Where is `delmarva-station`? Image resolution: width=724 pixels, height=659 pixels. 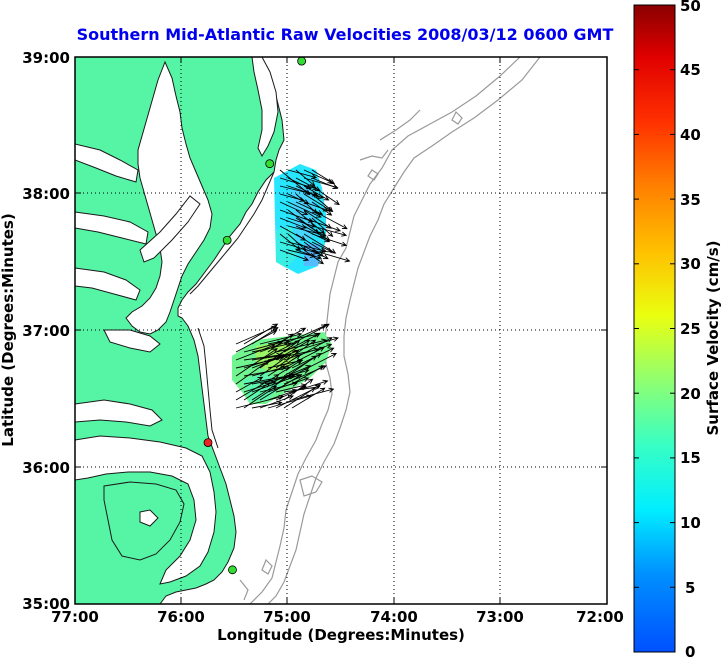 delmarva-station is located at coordinates (227, 240).